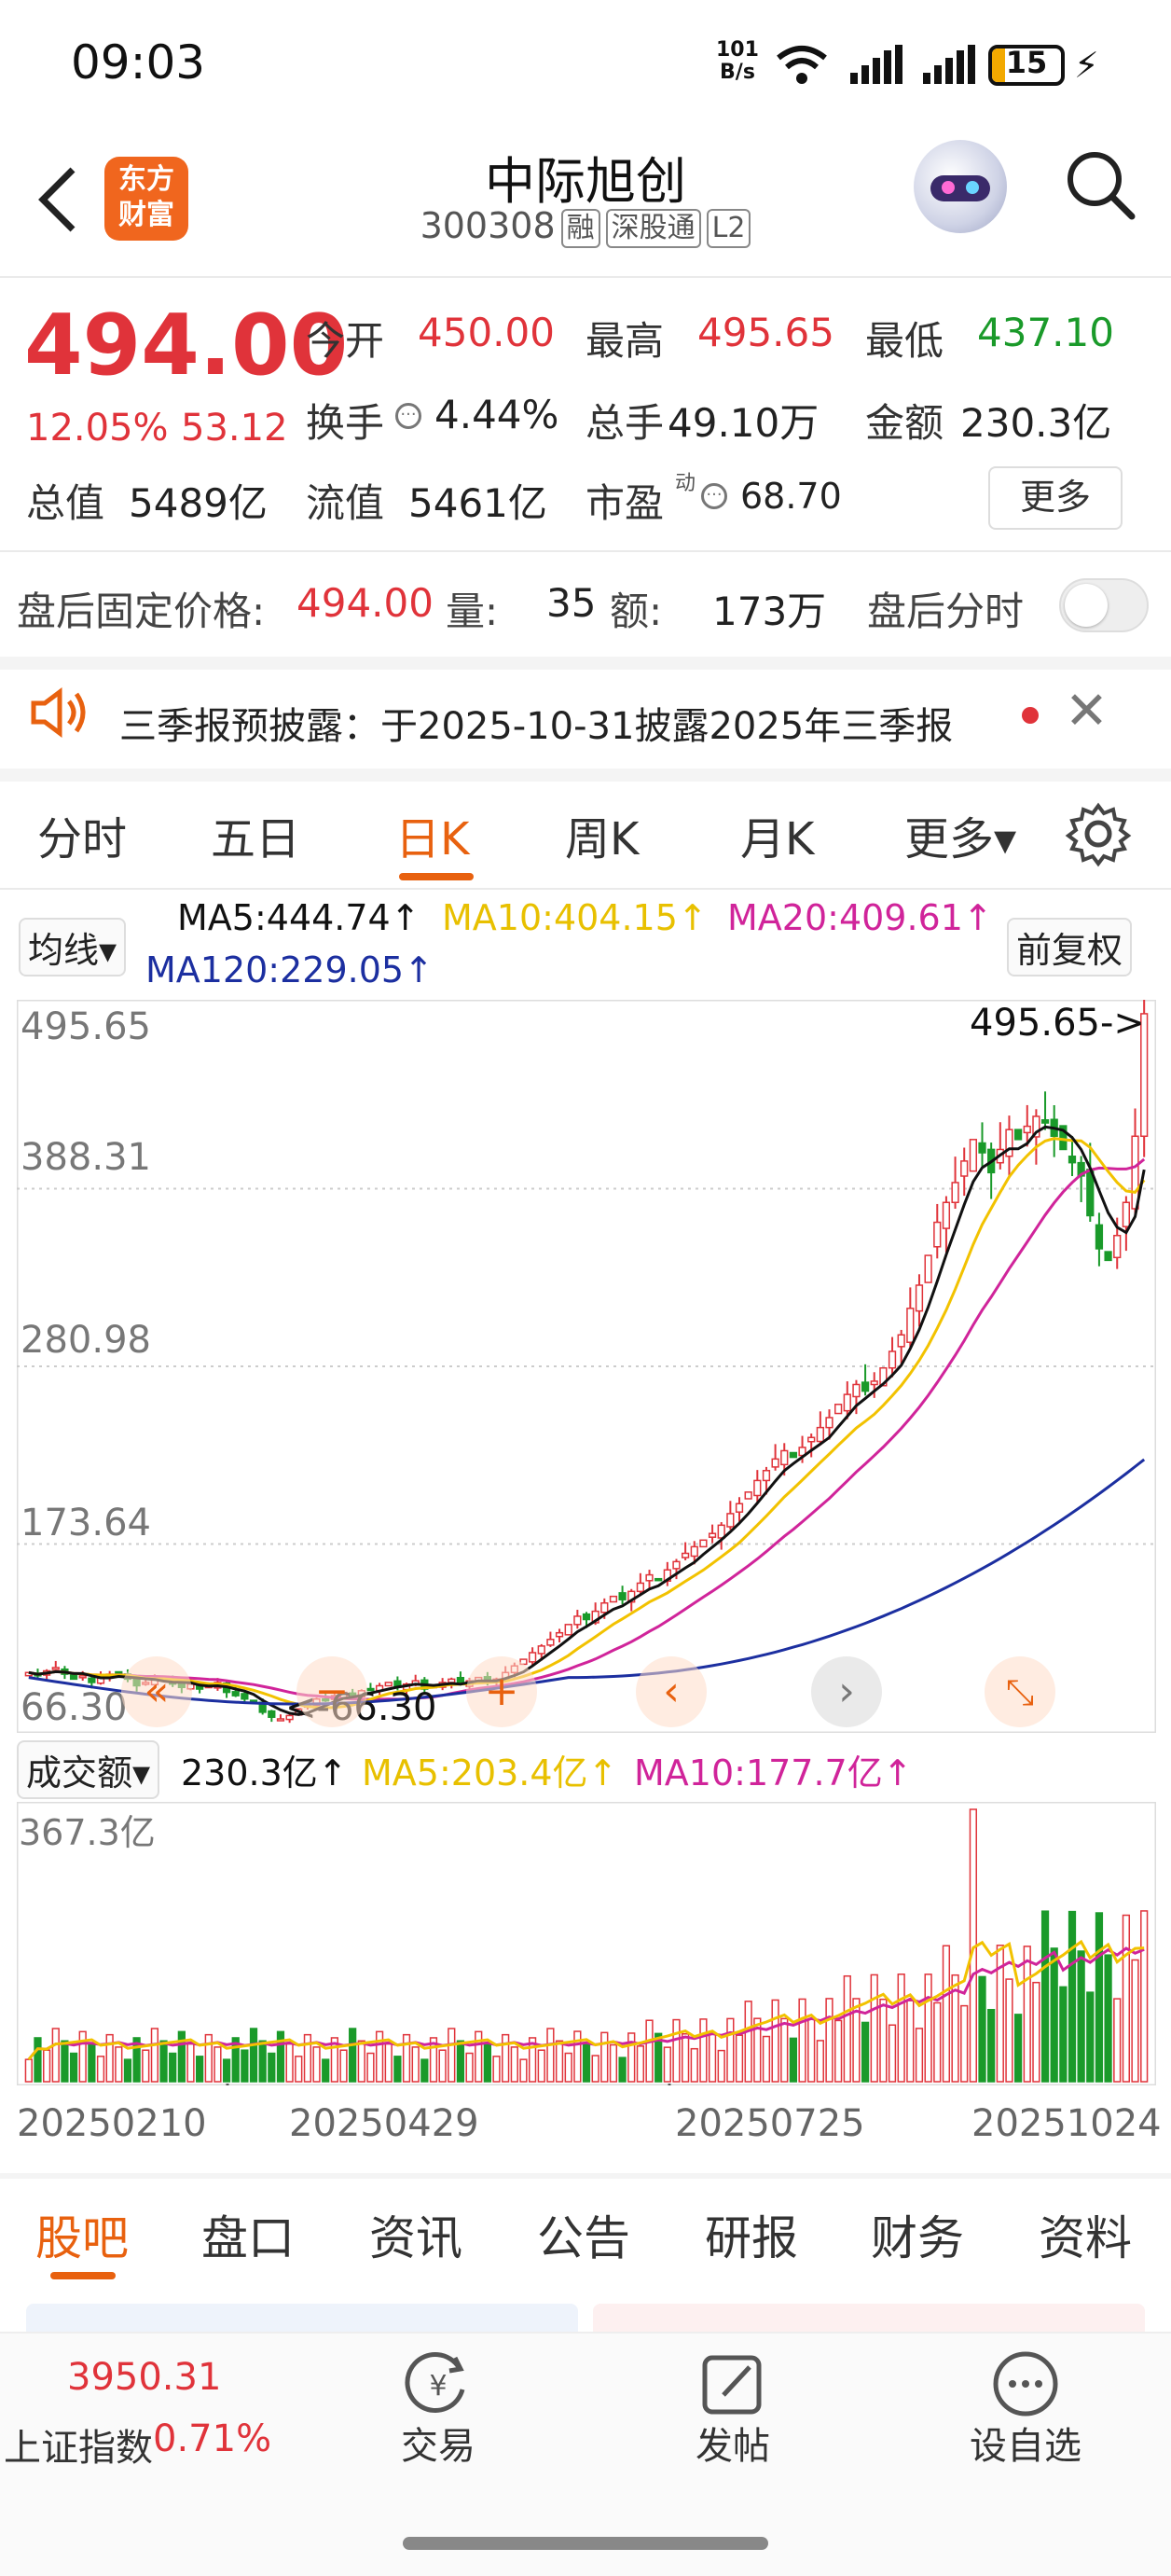 The height and width of the screenshot is (2576, 1171). What do you see at coordinates (146, 199) in the screenshot?
I see `app-logo: 东方 财富` at bounding box center [146, 199].